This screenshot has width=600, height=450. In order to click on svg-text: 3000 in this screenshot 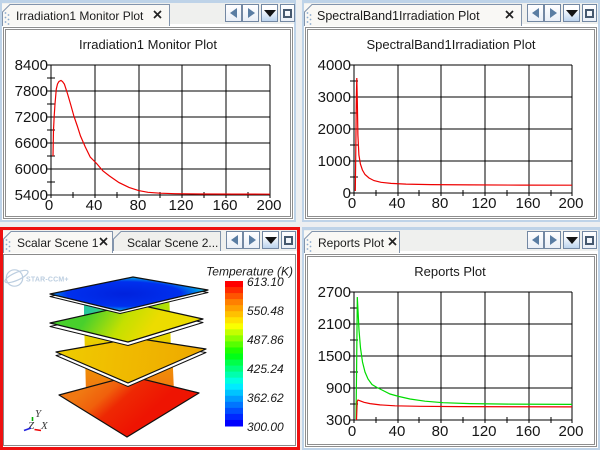, I will do `click(334, 97)`.